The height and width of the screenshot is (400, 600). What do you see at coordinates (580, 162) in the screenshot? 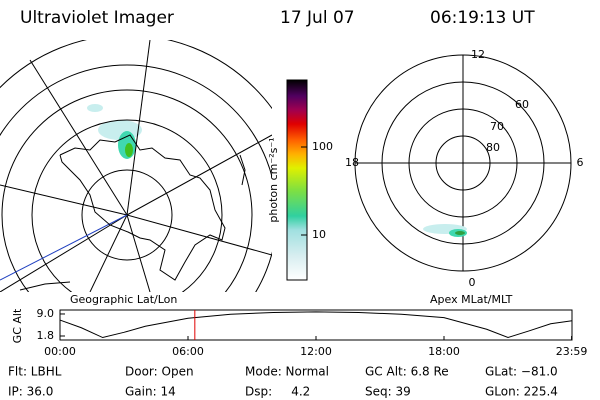
I see `mlt-label: 6` at bounding box center [580, 162].